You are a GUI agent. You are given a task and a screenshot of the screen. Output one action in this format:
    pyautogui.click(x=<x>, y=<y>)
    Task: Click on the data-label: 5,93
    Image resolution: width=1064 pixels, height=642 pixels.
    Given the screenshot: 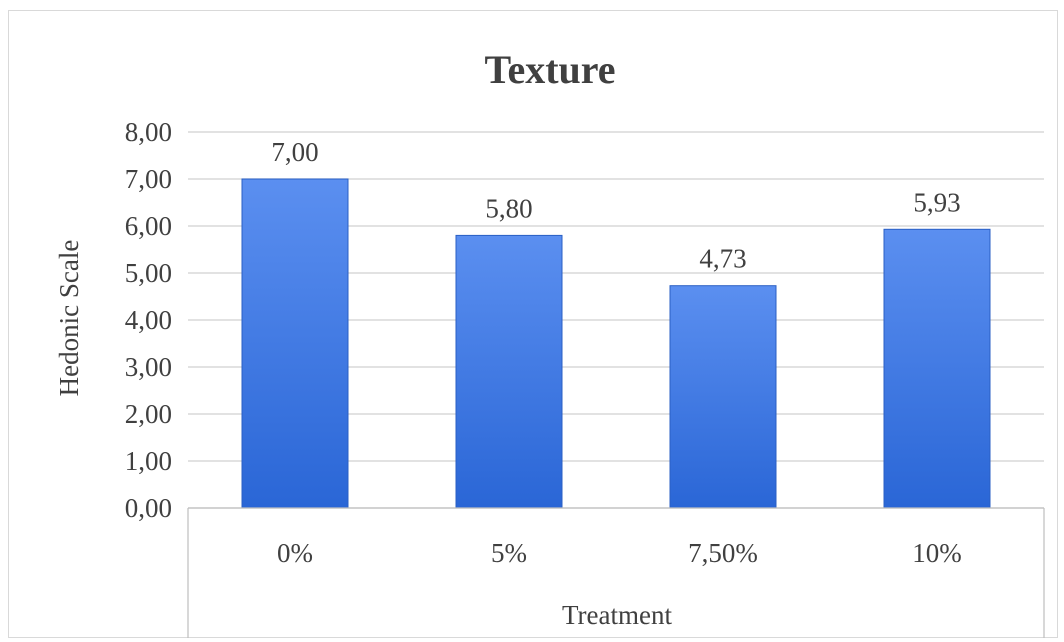 What is the action you would take?
    pyautogui.click(x=936, y=202)
    